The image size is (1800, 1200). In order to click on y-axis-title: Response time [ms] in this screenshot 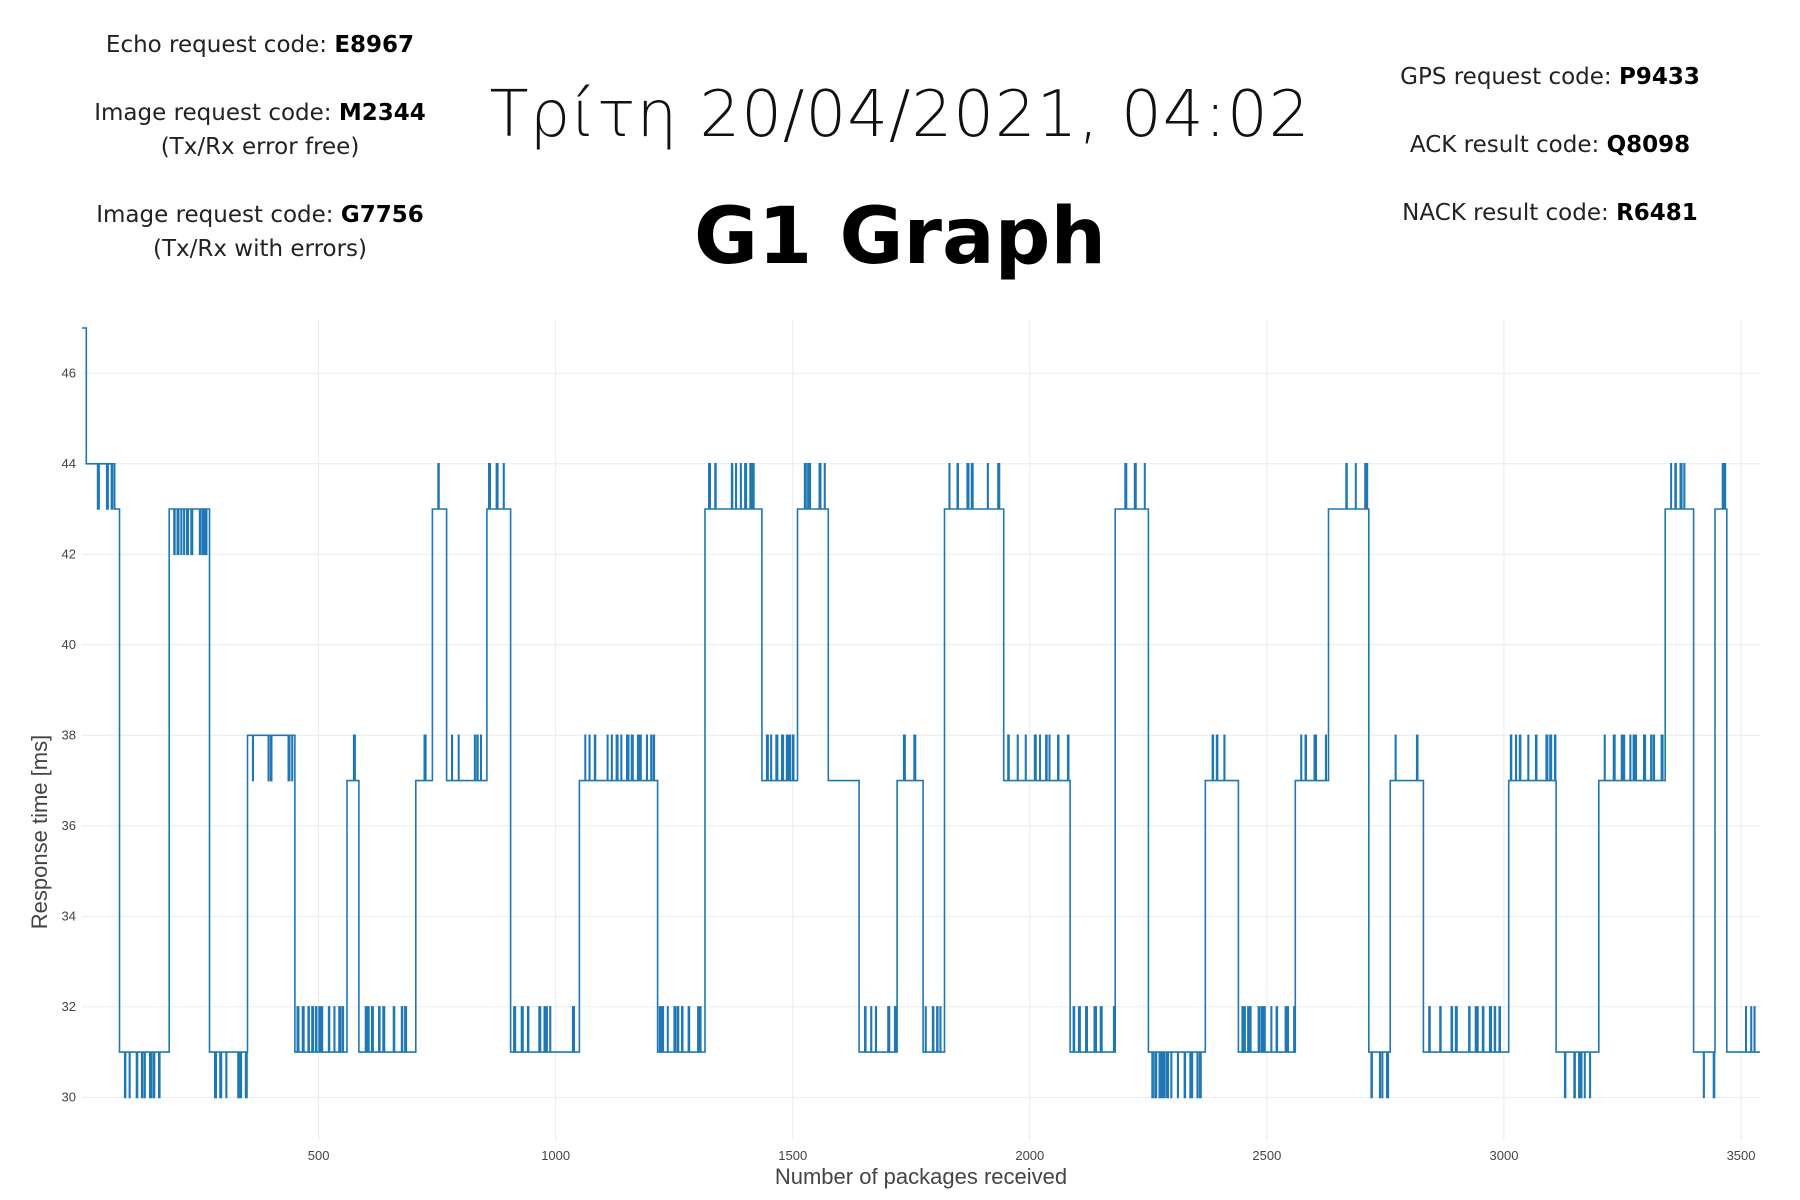, I will do `click(39, 832)`.